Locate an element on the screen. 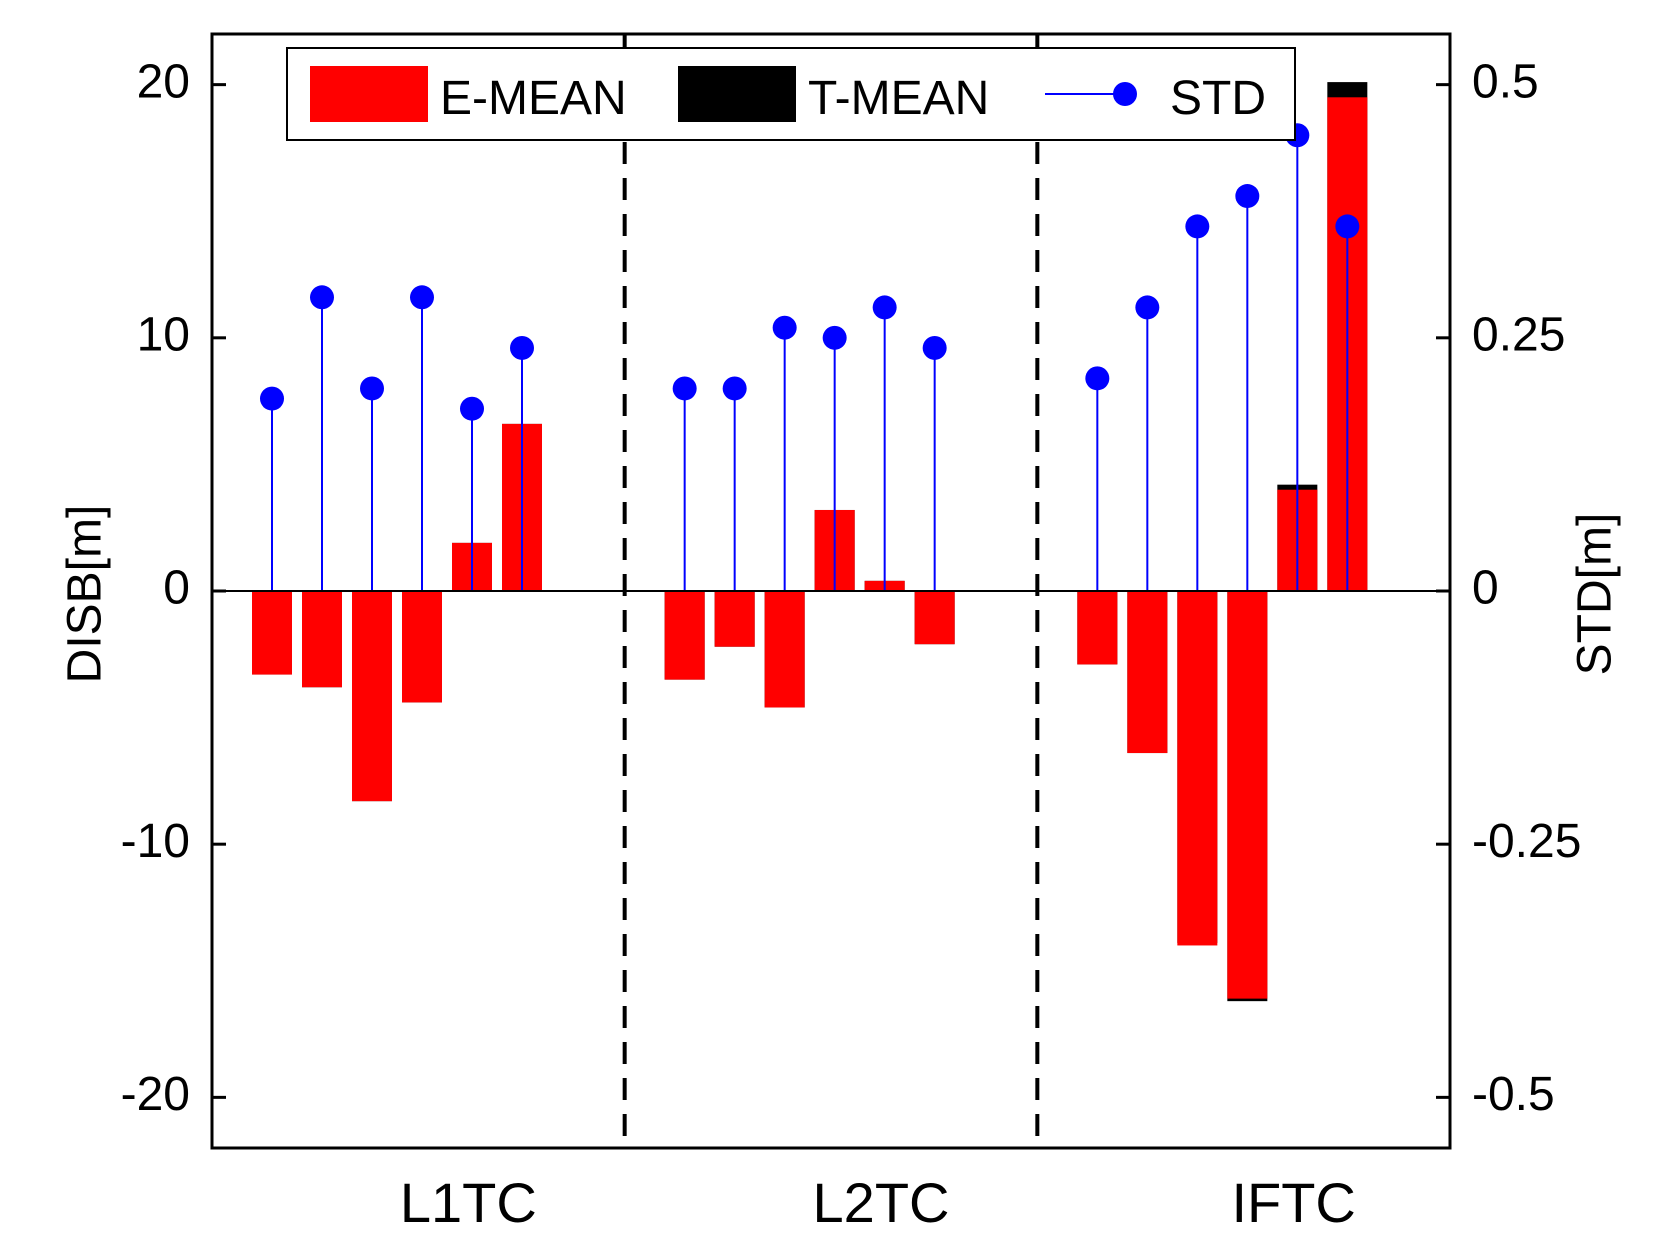  legend-swatch-e-mean is located at coordinates (369, 94).